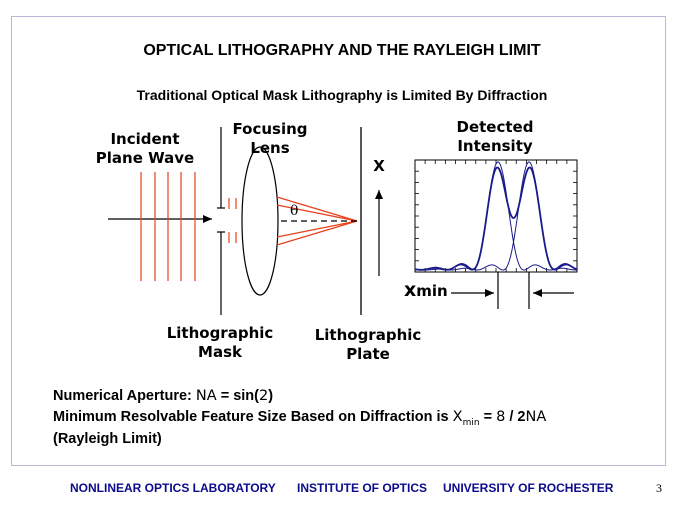  Describe the element at coordinates (260, 221) in the screenshot. I see `focusing-lens` at that location.